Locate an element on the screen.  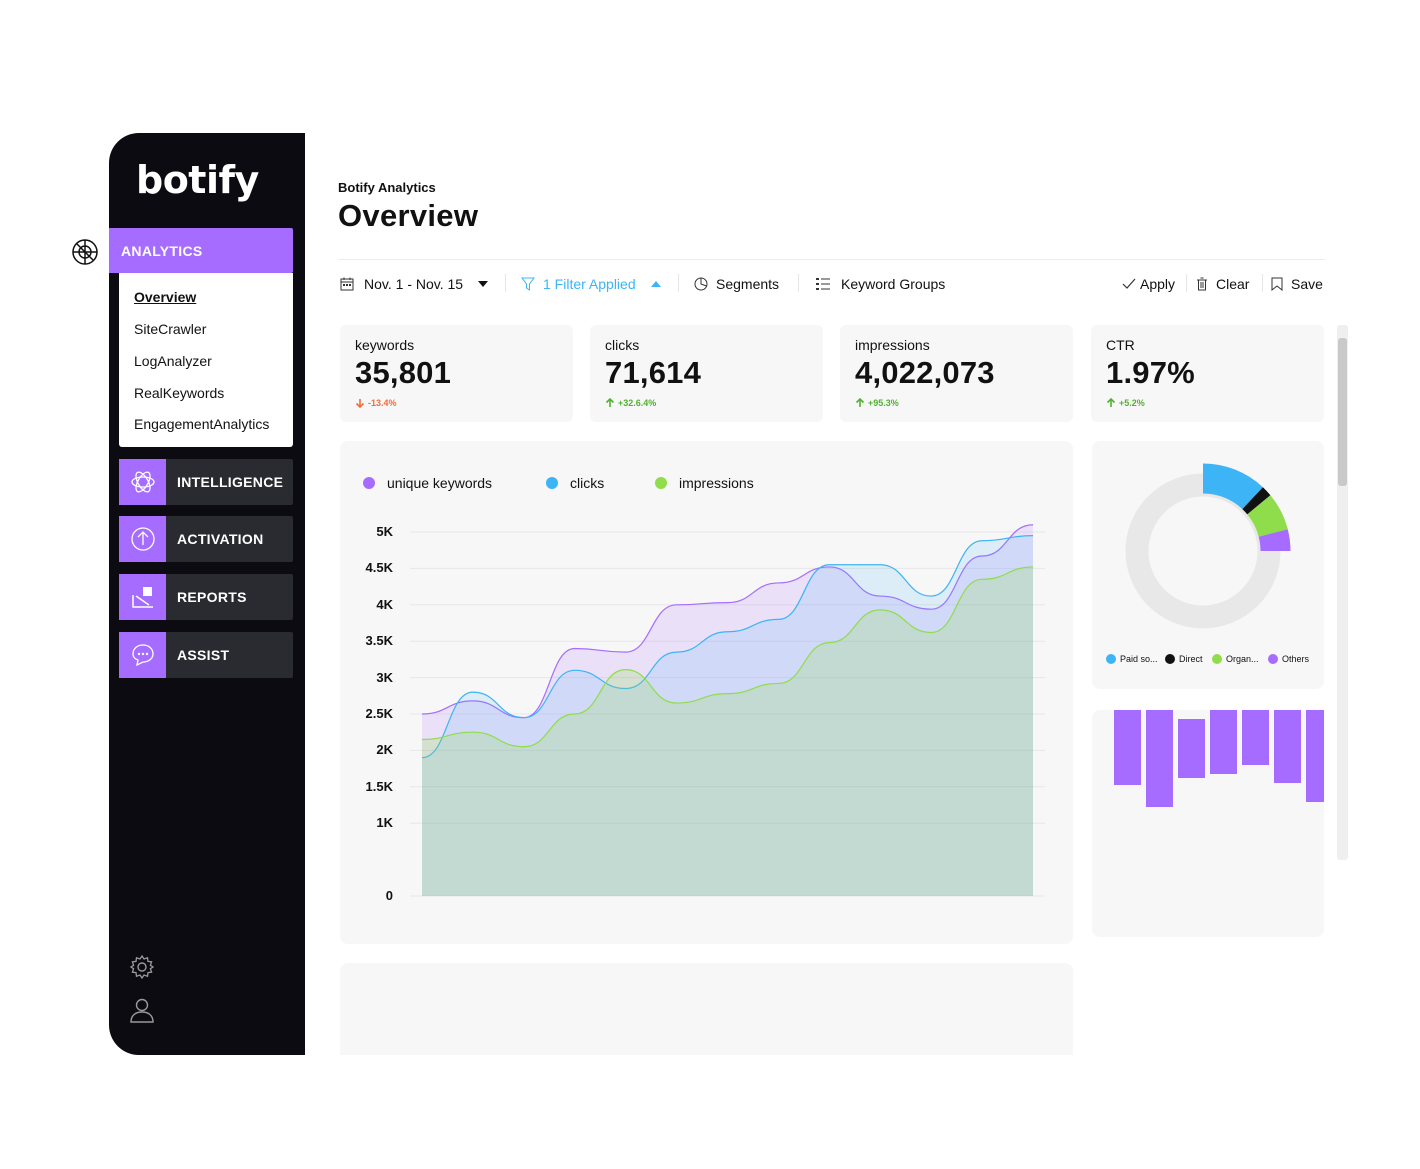
kpi-label: CTR is located at coordinates (1120, 345).